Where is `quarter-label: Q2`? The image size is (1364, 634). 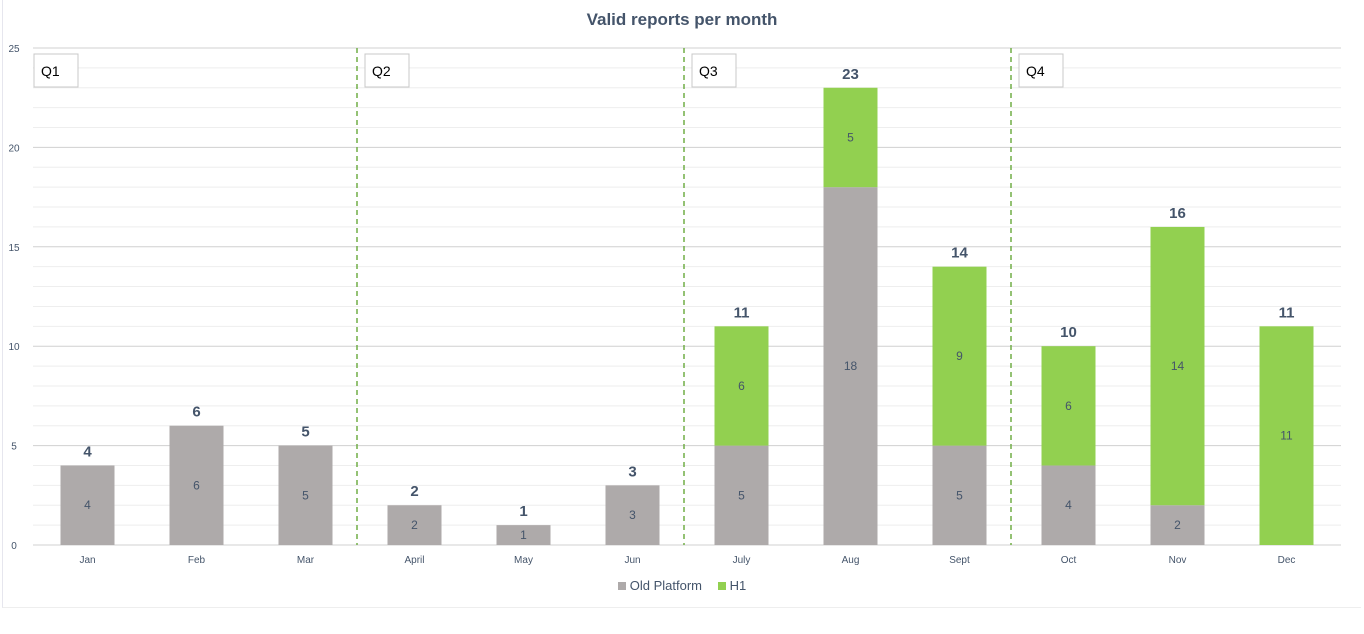 quarter-label: Q2 is located at coordinates (381, 71).